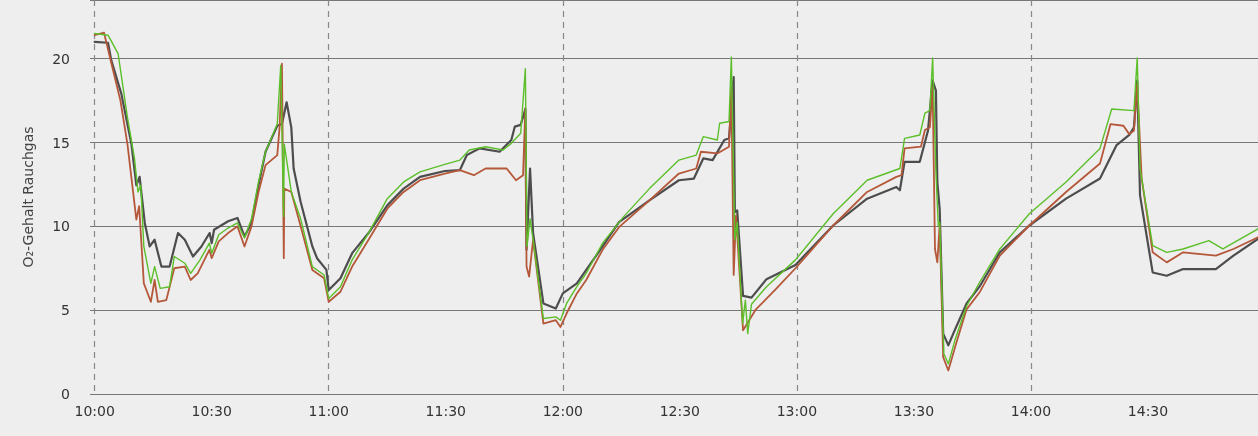  What do you see at coordinates (914, 411) in the screenshot?
I see `x-tick-label: 13:30` at bounding box center [914, 411].